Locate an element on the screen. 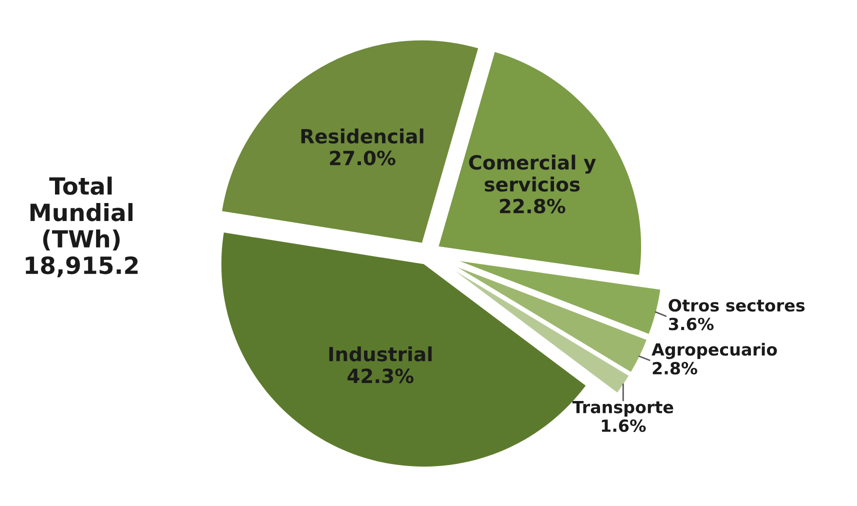 The width and height of the screenshot is (857, 506). data-label: 27.0% is located at coordinates (363, 158).